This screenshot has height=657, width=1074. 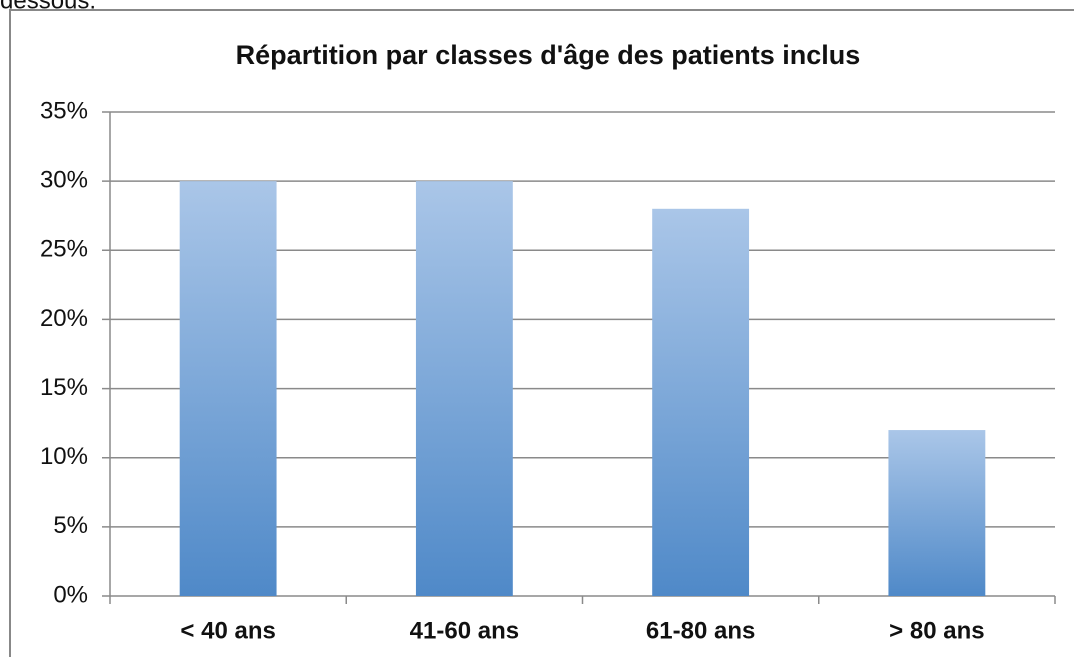 What do you see at coordinates (70, 525) in the screenshot?
I see `y-tick-label: 5%` at bounding box center [70, 525].